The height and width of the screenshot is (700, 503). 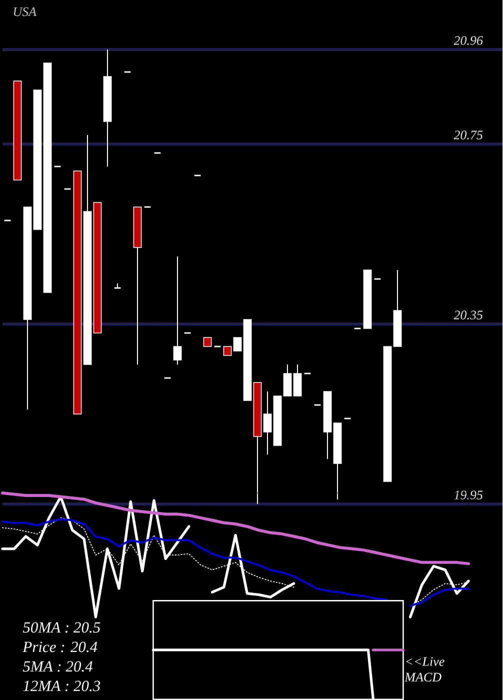 I want to click on text: 5MA : 20.4, so click(x=58, y=666).